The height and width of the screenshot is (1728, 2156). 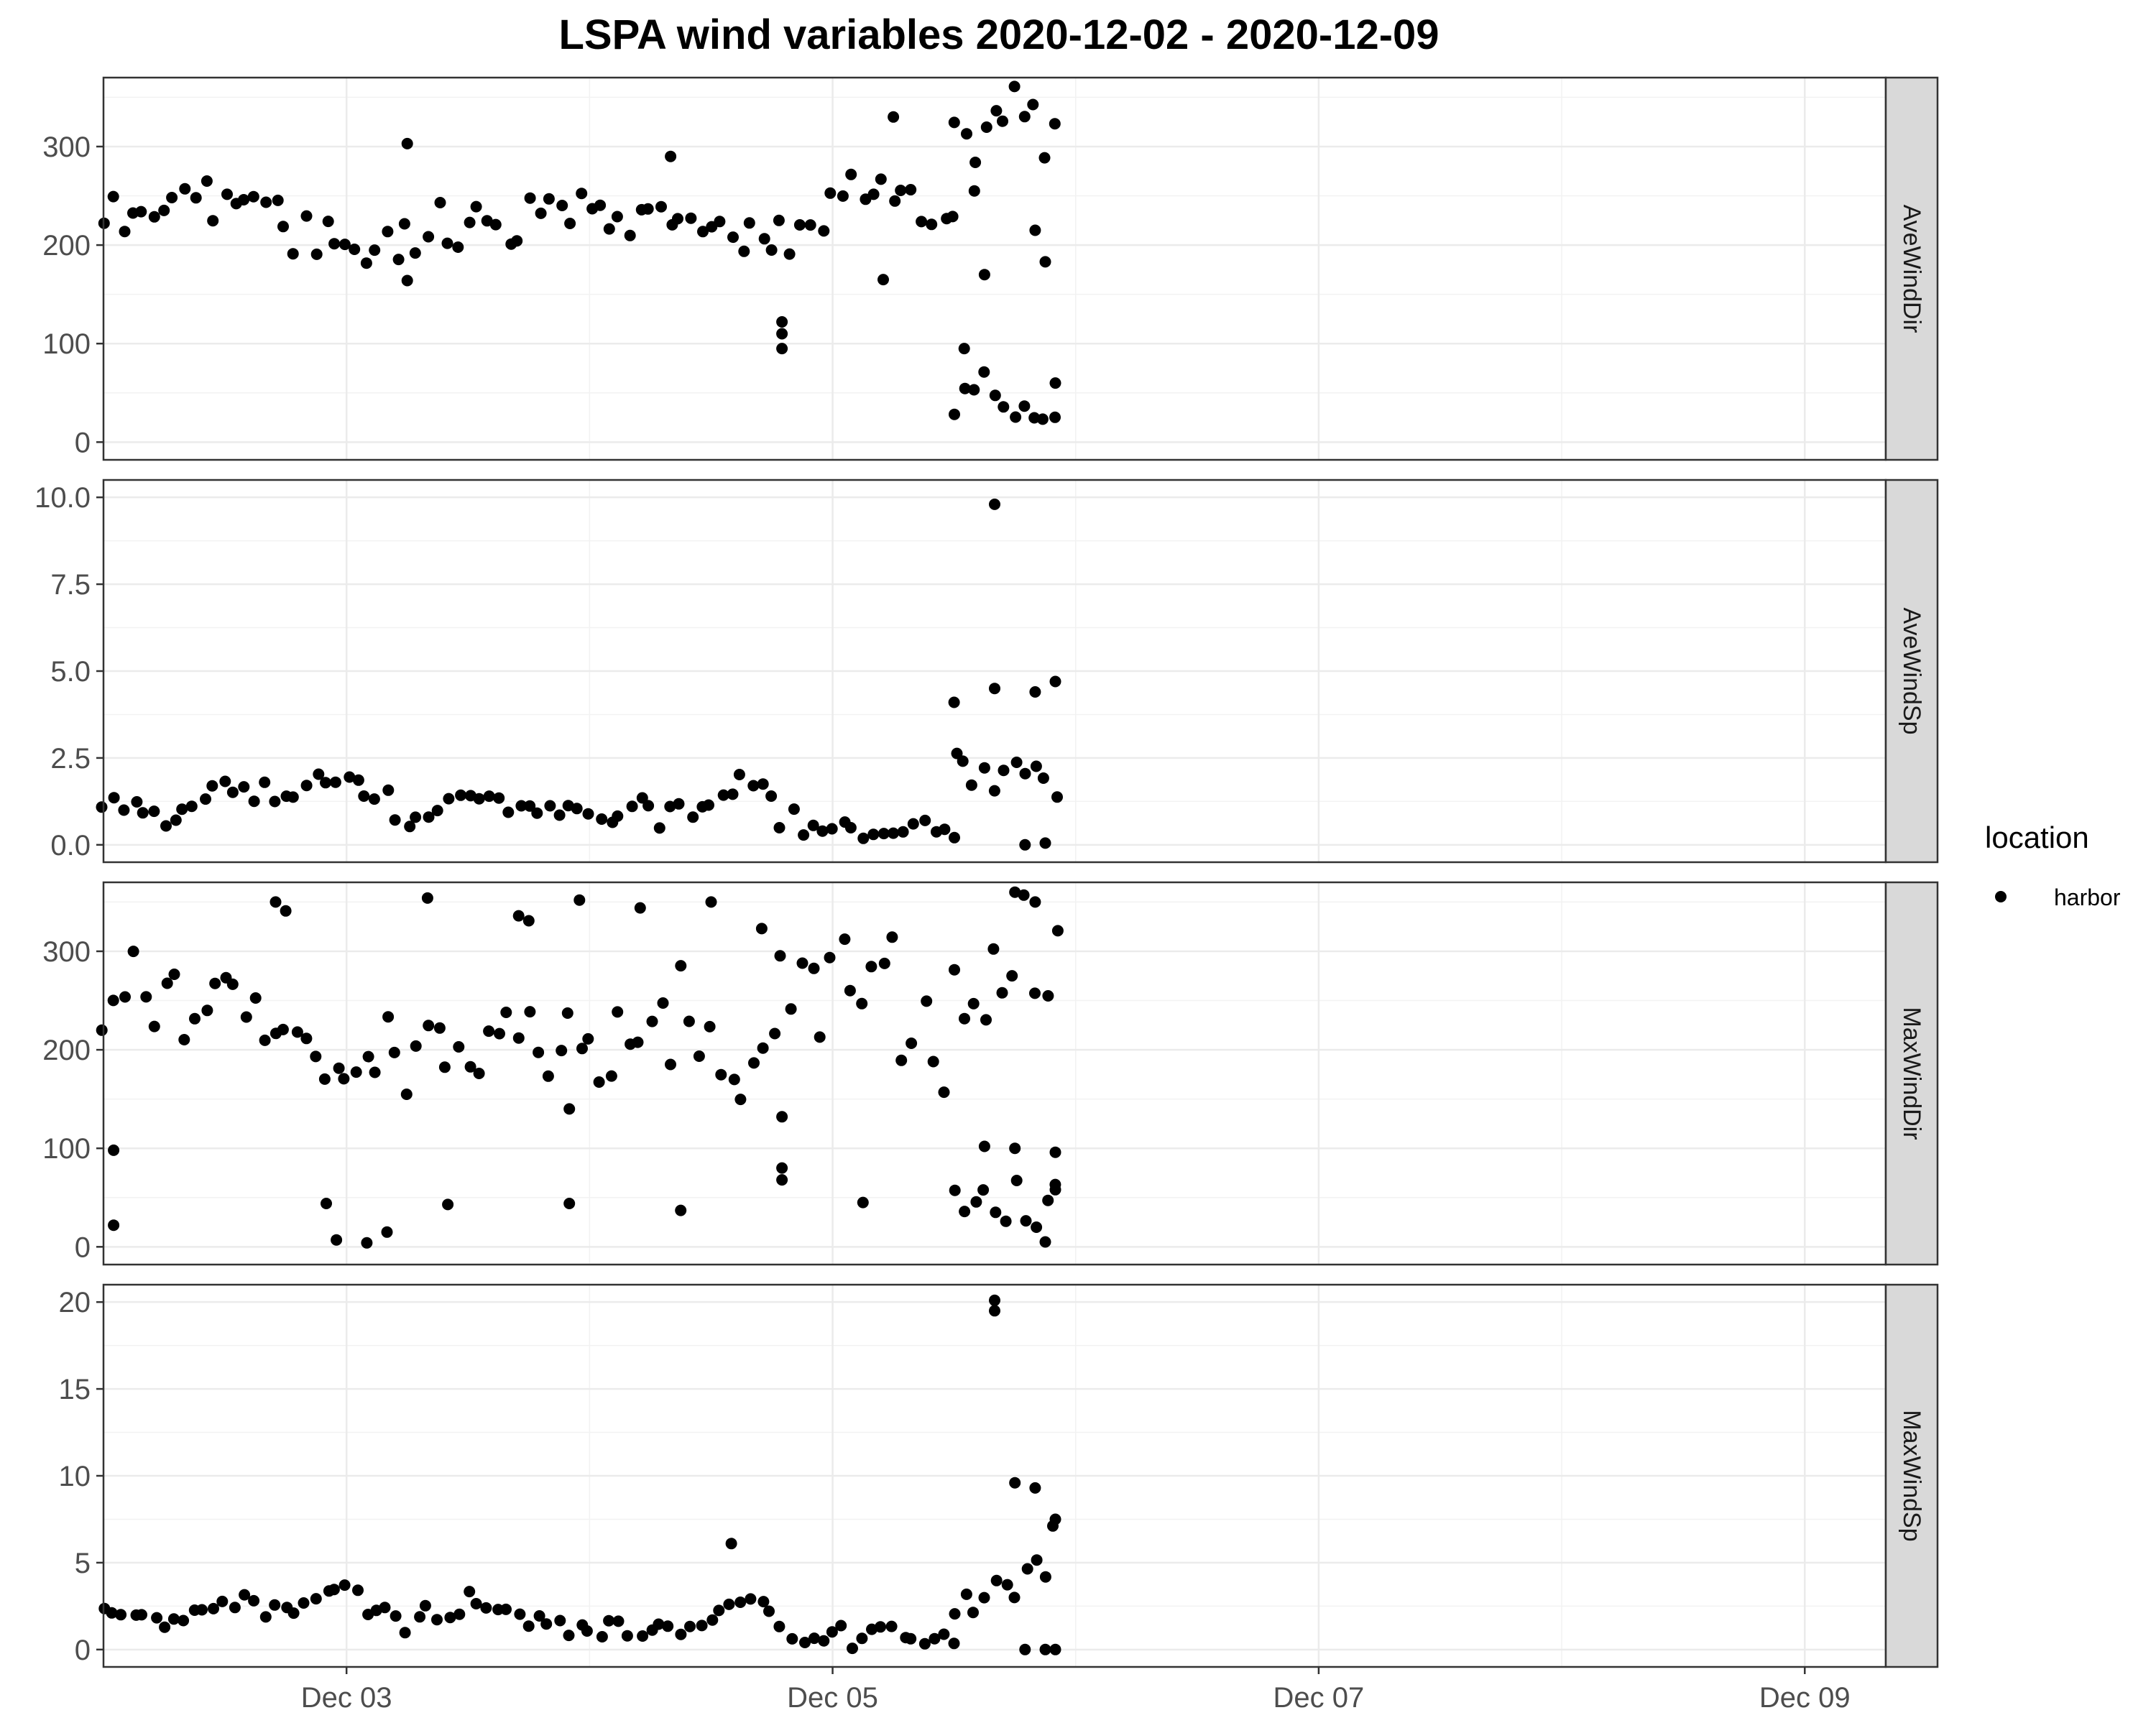 I want to click on x-tick-label: Dec 05, so click(x=832, y=1698).